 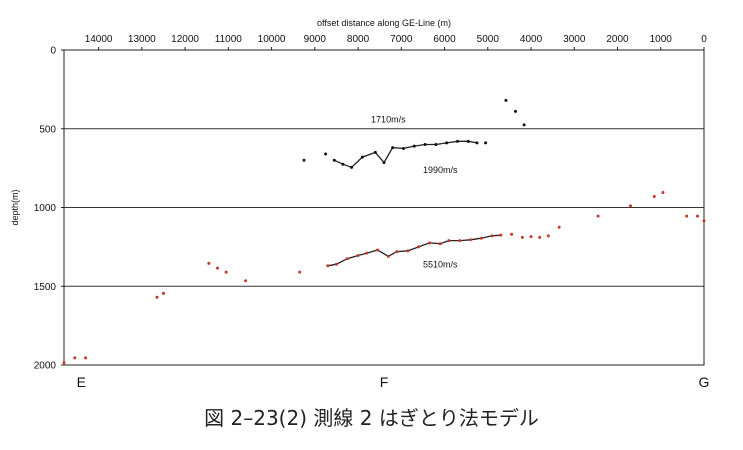 I want to click on location-label: E, so click(x=81, y=382).